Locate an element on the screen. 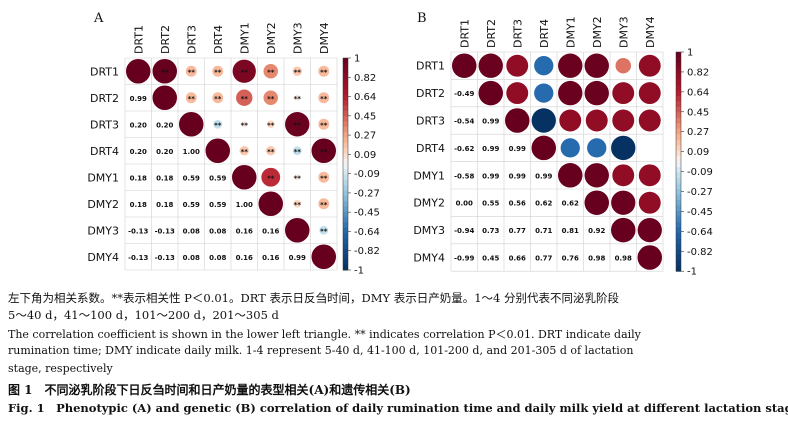 The height and width of the screenshot is (425, 788). colorbar-tick-label: -0.09 is located at coordinates (367, 174).